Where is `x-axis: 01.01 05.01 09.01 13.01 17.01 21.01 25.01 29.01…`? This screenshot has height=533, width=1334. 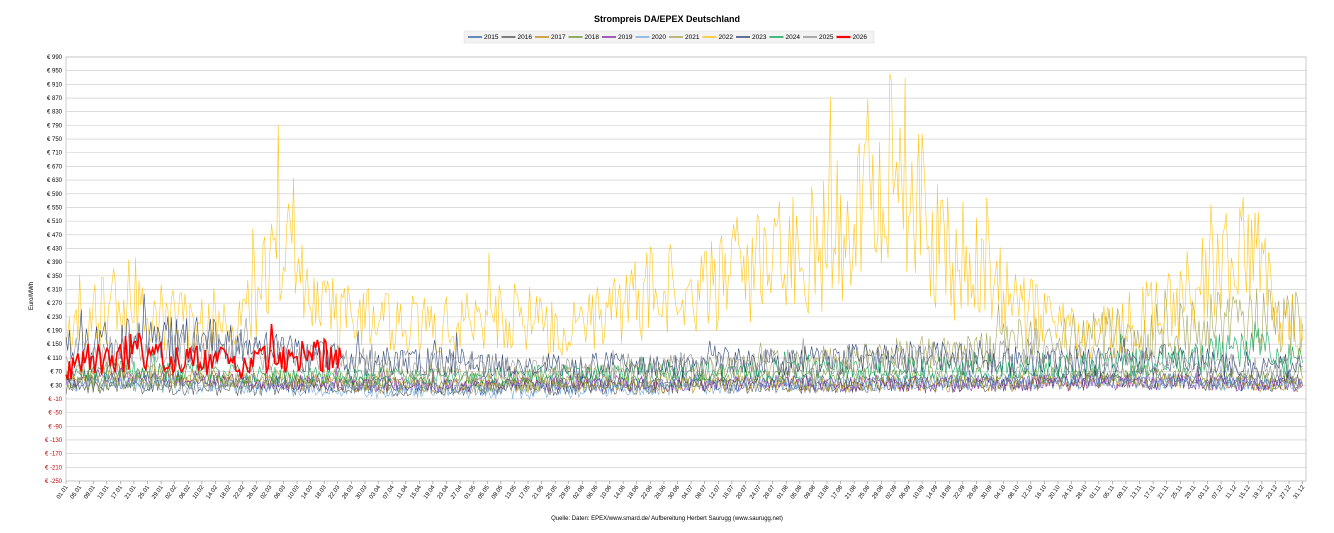
x-axis: 01.01 05.01 09.01 13.01 17.01 21.01 25.01 29.01… is located at coordinates (681, 490).